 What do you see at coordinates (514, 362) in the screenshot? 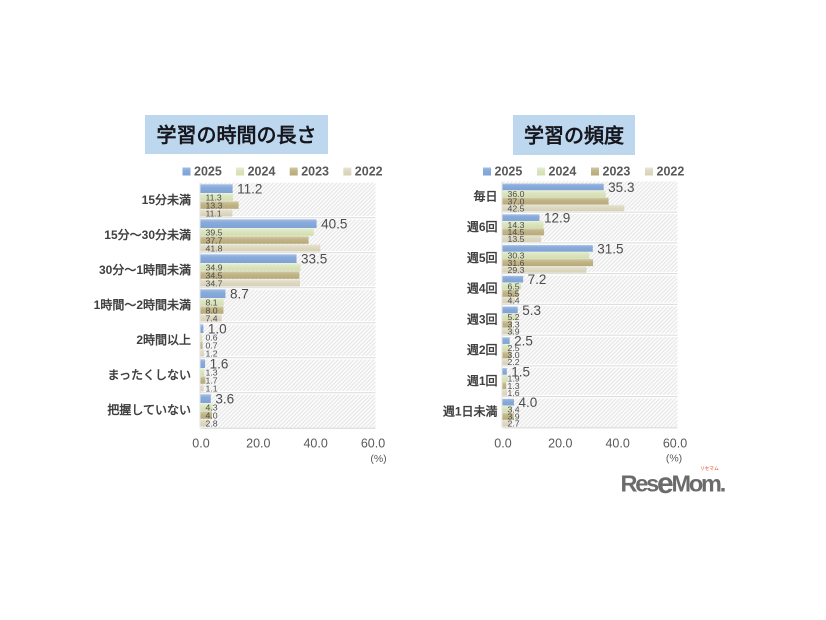
I see `svg-text: 2.2` at bounding box center [514, 362].